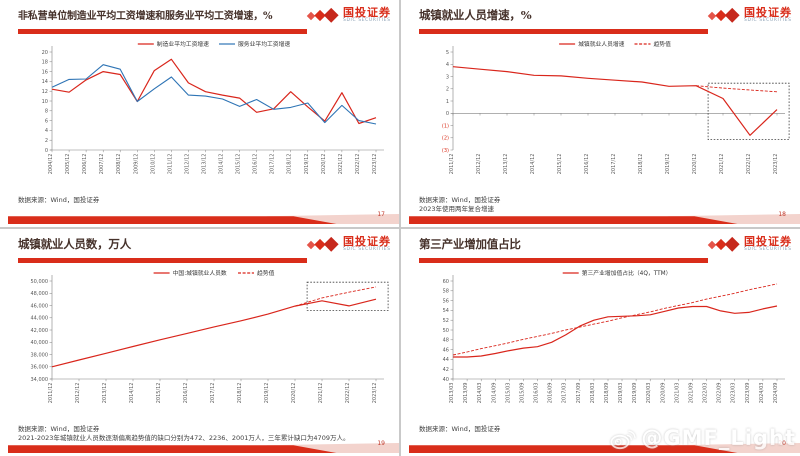  What do you see at coordinates (649, 393) in the screenshot?
I see `svg-text: 2020/03` at bounding box center [649, 393].